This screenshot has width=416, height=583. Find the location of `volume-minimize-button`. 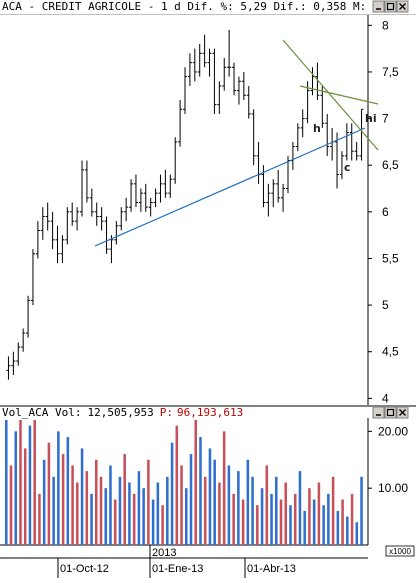

volume-minimize-button is located at coordinates (378, 412).